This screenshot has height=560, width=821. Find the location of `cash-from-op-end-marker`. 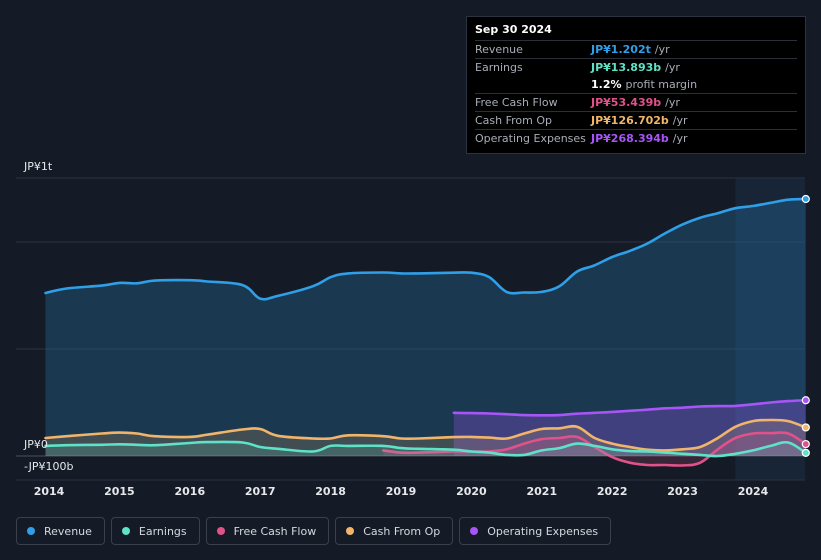

cash-from-op-end-marker is located at coordinates (805, 427).